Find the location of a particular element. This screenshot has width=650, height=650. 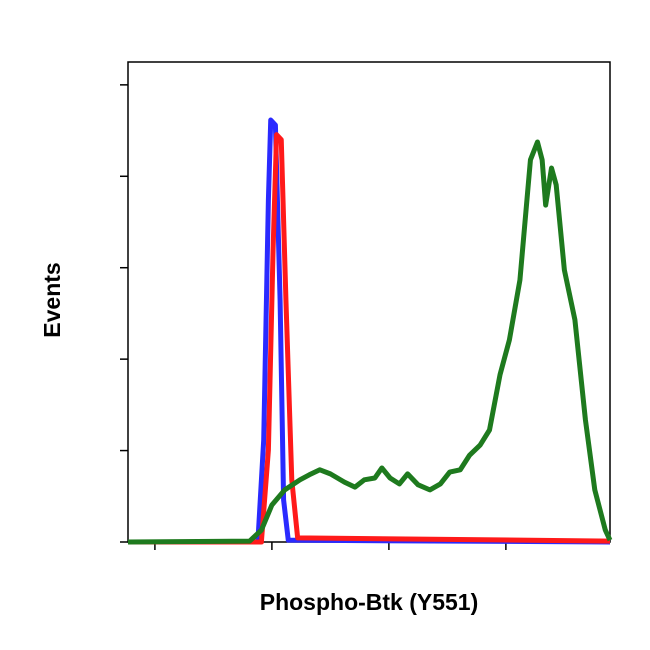

x-axis-label: Phospho-Btk (Y551) is located at coordinates (369, 602).